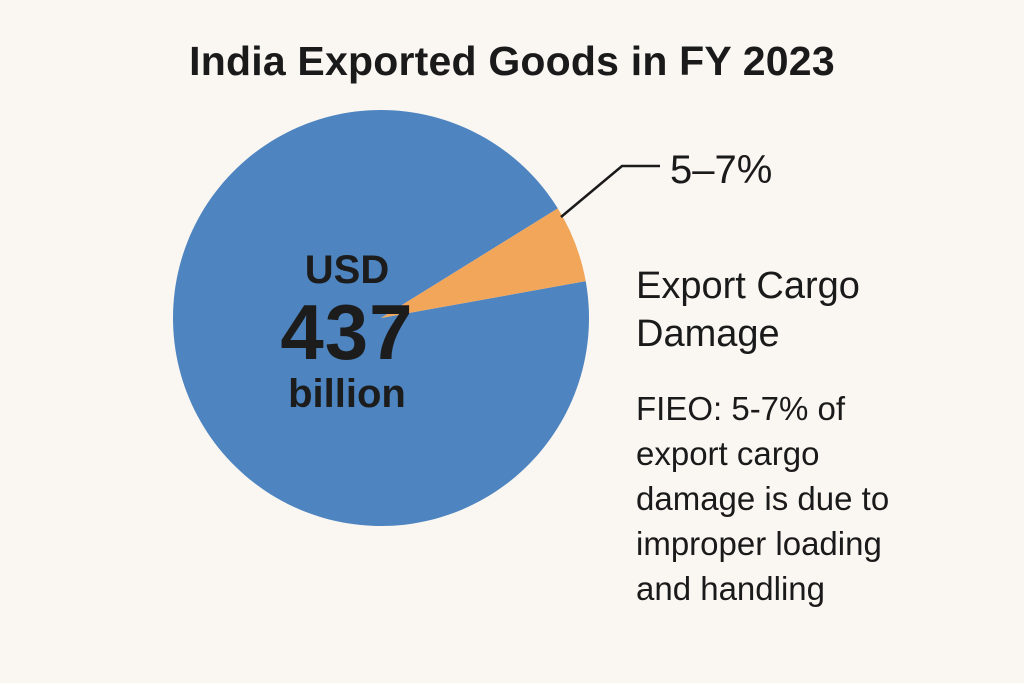 Image resolution: width=1024 pixels, height=683 pixels. What do you see at coordinates (610, 191) in the screenshot?
I see `leader-line` at bounding box center [610, 191].